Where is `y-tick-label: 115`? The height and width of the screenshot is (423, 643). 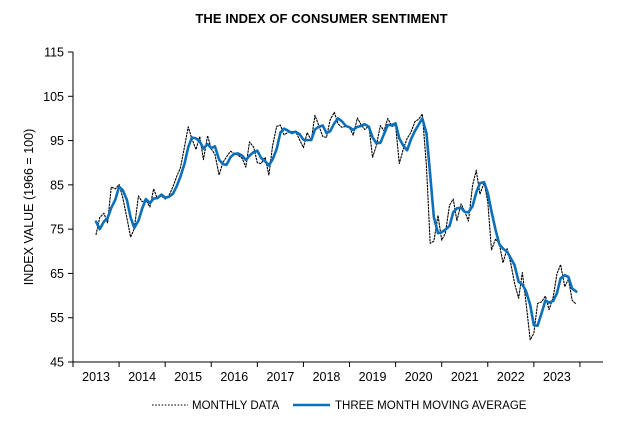
y-tick-label: 115 is located at coordinates (54, 53).